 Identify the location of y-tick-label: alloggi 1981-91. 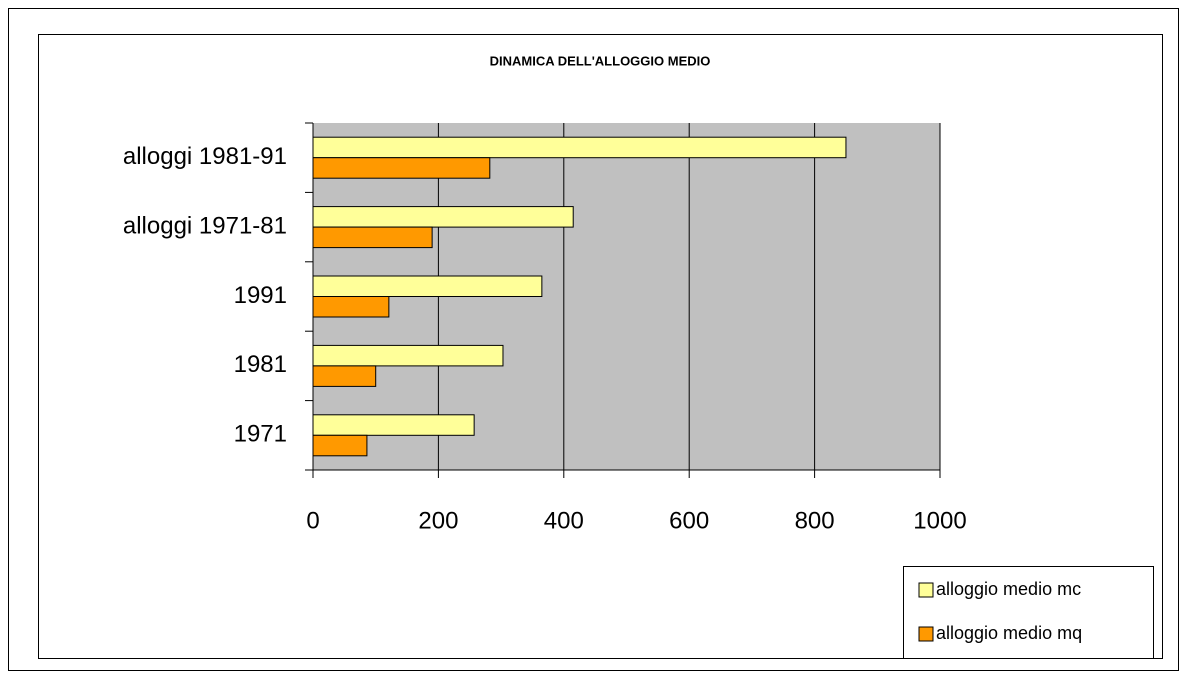
(205, 156).